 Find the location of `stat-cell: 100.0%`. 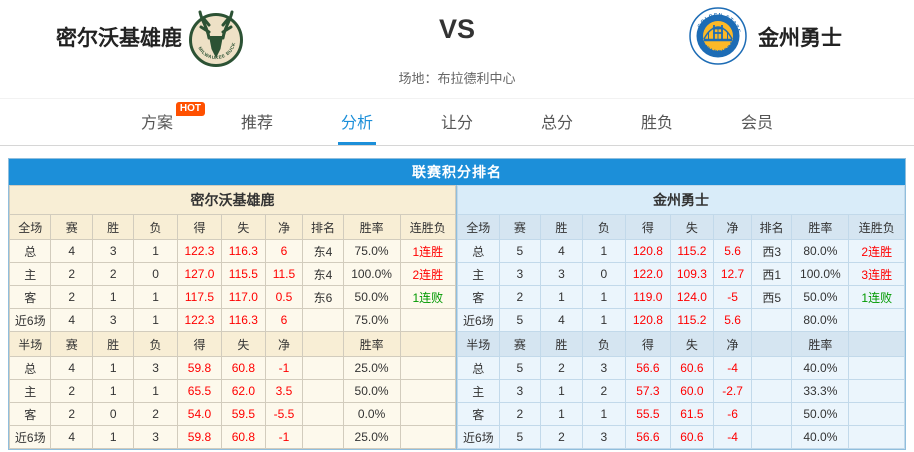

stat-cell: 100.0% is located at coordinates (820, 274).